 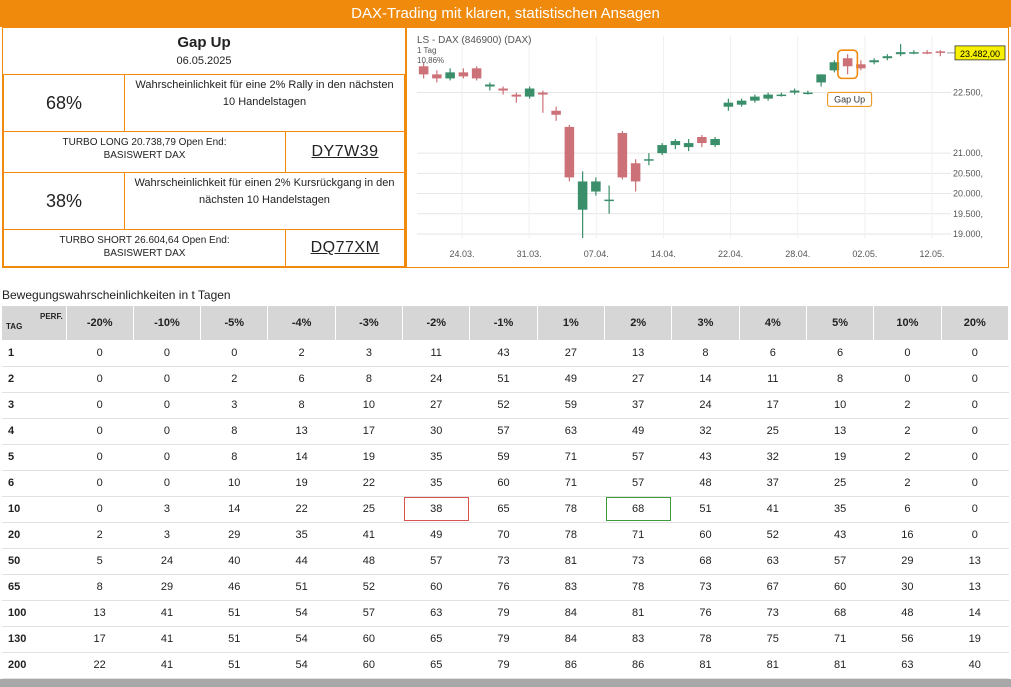 I want to click on long-wkn-link: DY7W39, so click(x=345, y=152).